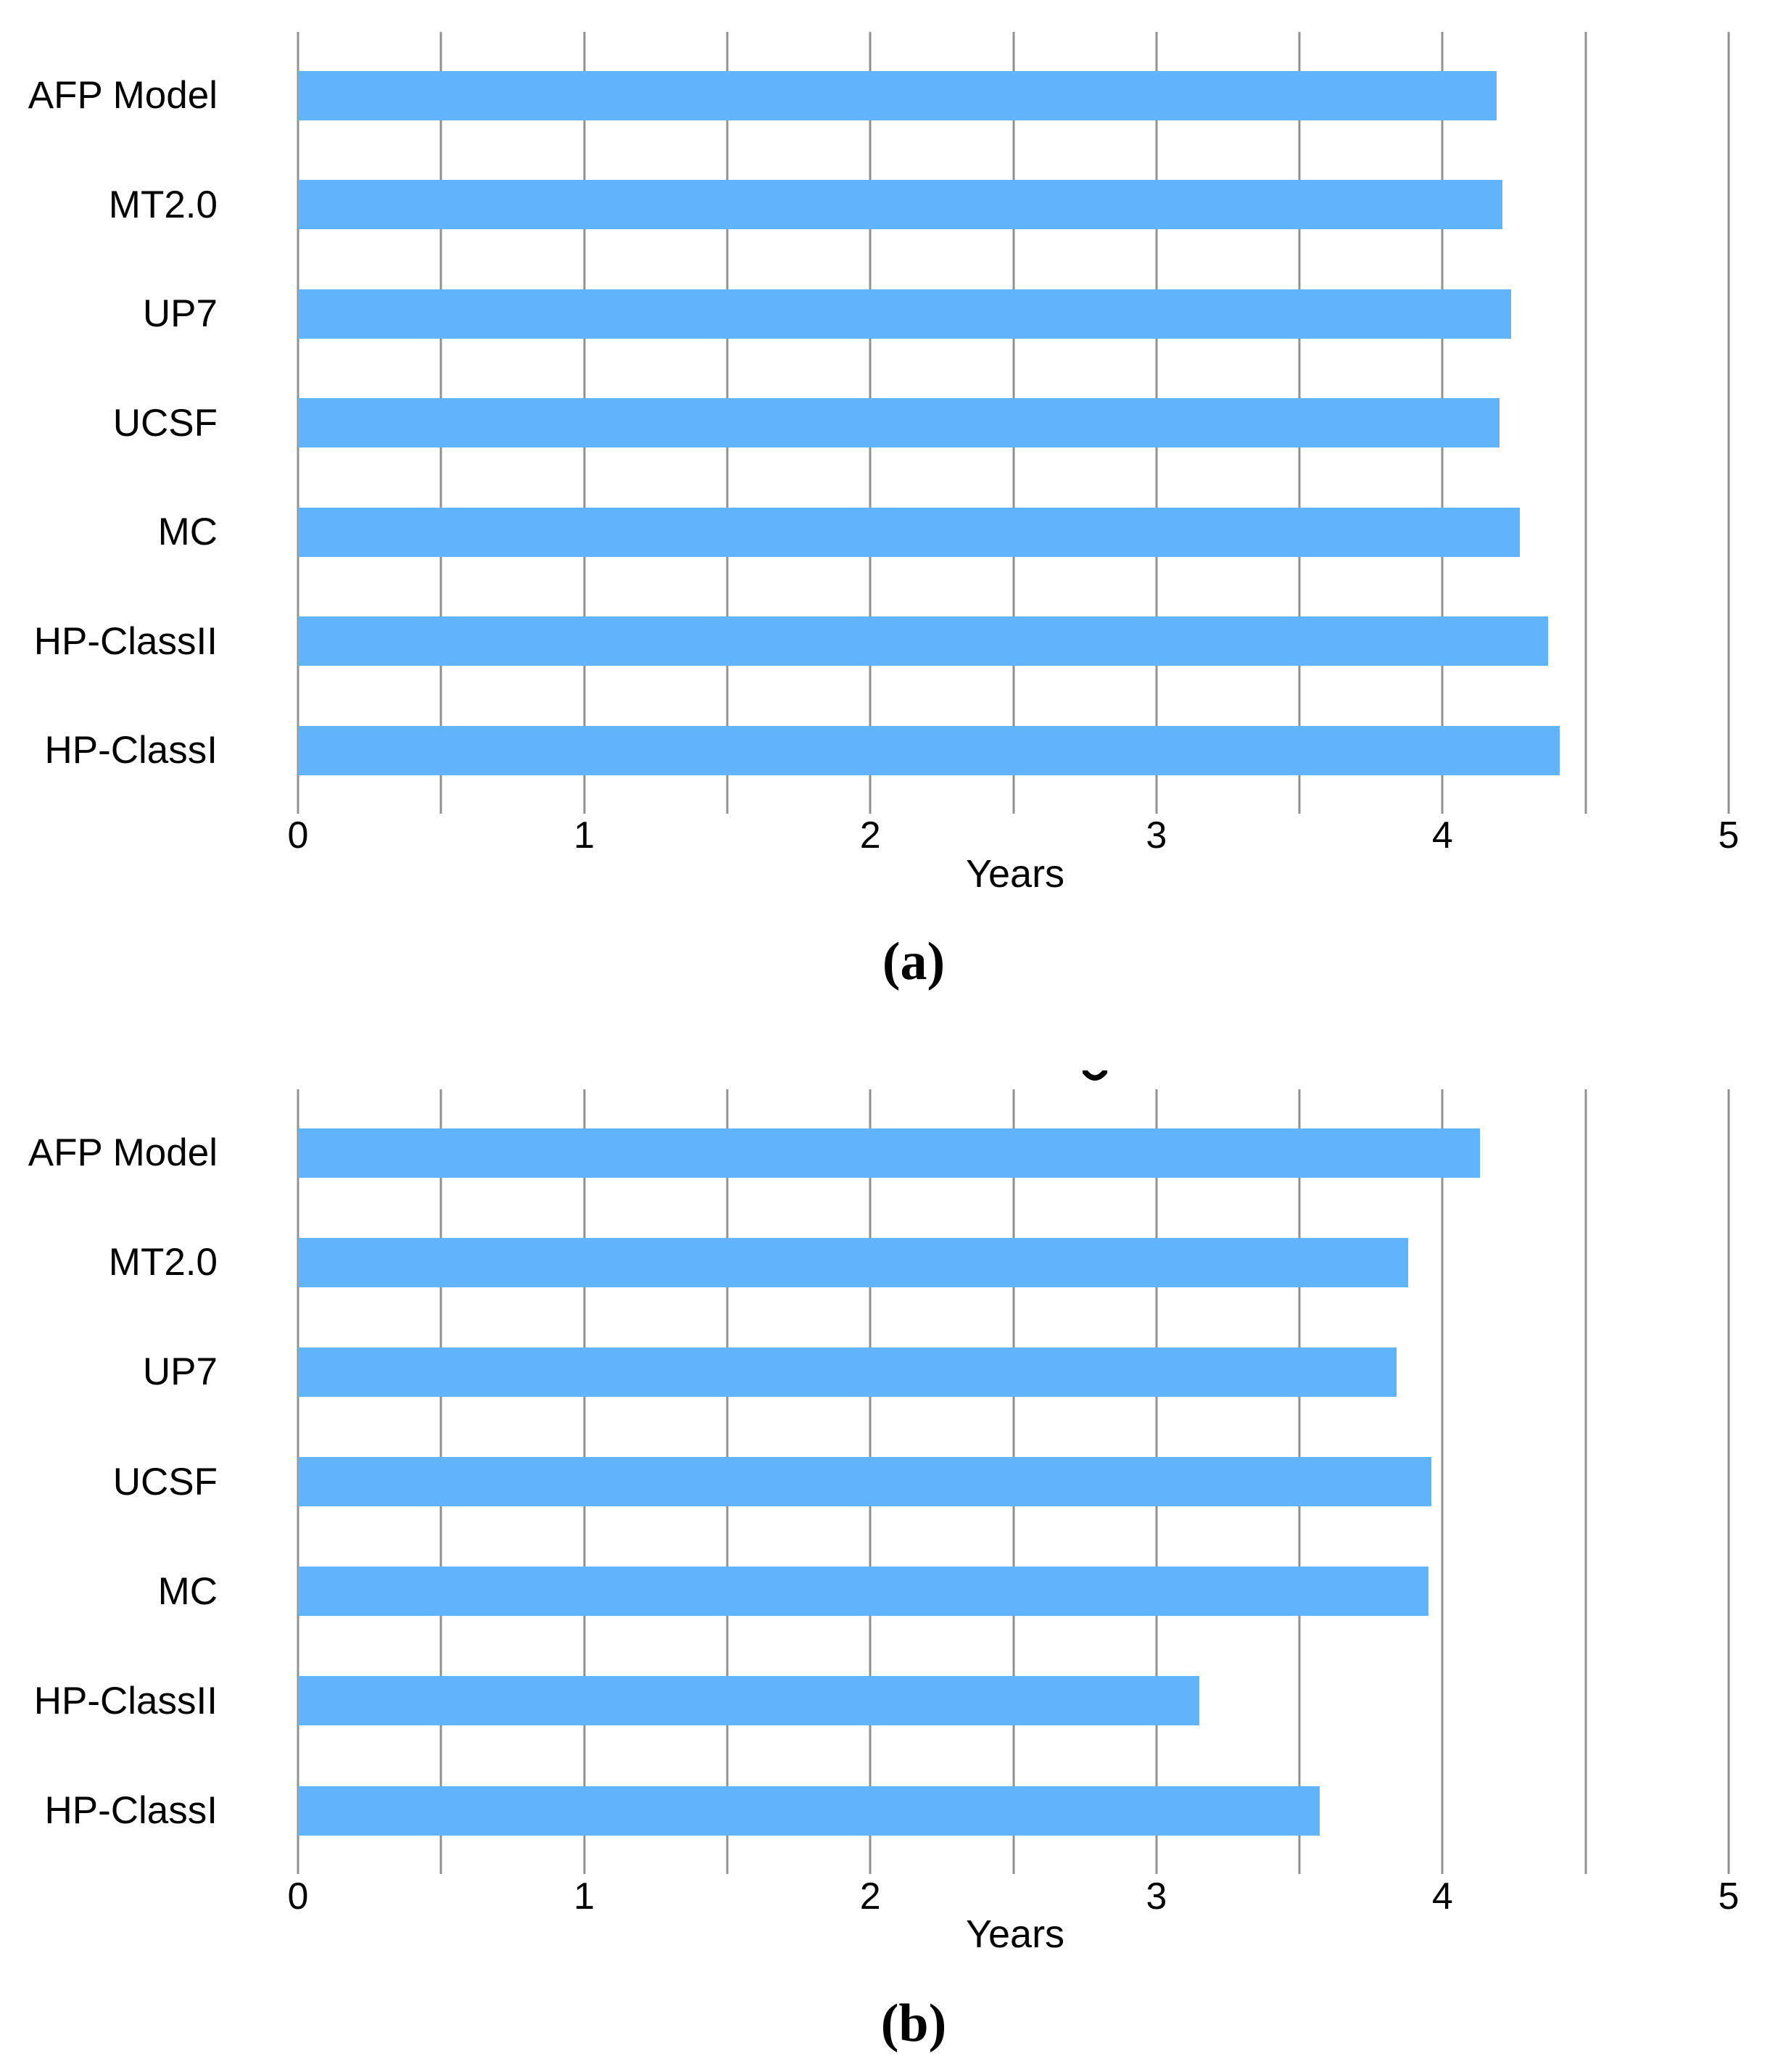 This screenshot has width=1770, height=2072. Describe the element at coordinates (125, 1700) in the screenshot. I see `y-label-hp-classii-b: HP-ClassII` at that location.